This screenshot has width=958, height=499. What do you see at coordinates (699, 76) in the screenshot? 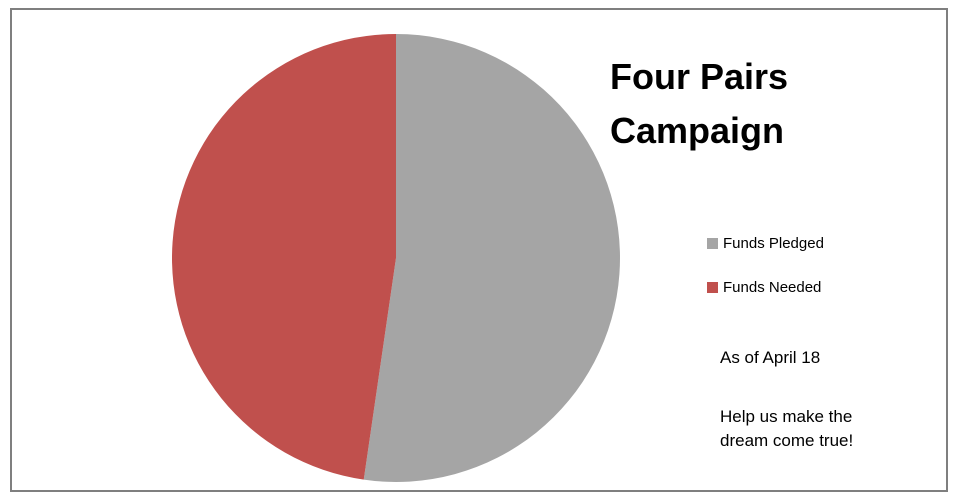
I see `chart-title-line-1: Four Pairs` at bounding box center [699, 76].